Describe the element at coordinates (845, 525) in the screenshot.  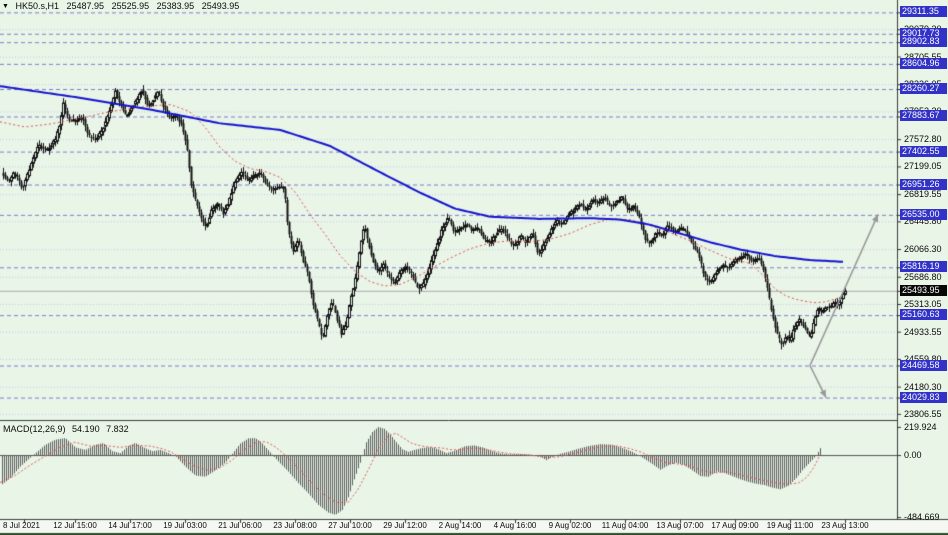
I see `time-tick-label: 23 Aug 13:00` at that location.